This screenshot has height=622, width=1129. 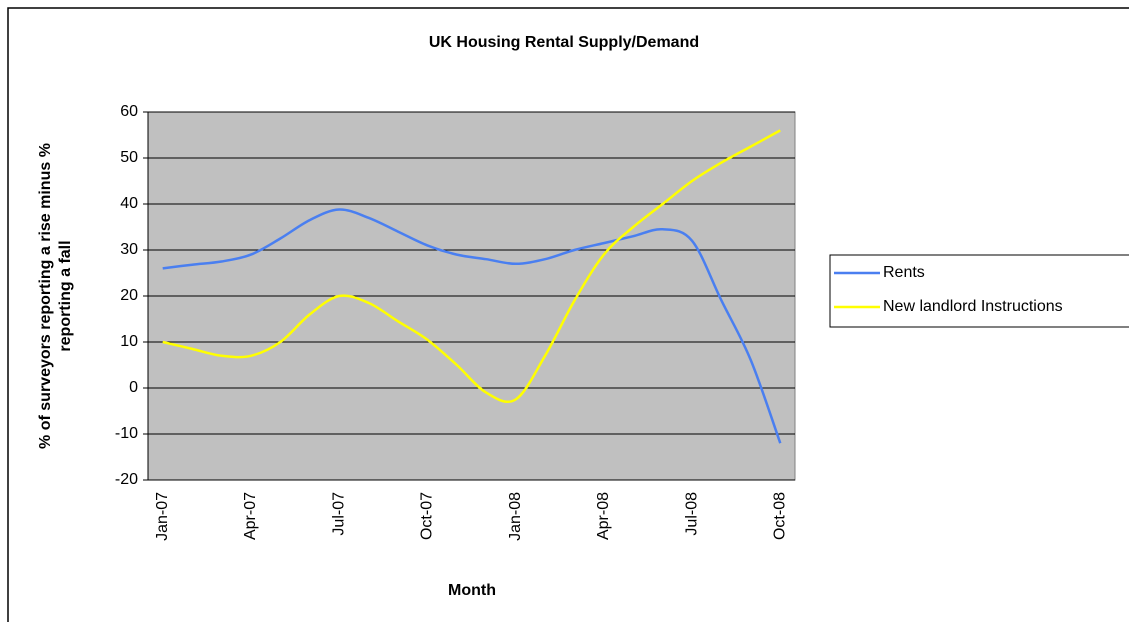 What do you see at coordinates (603, 516) in the screenshot?
I see `x-tick-label: Apr-08` at bounding box center [603, 516].